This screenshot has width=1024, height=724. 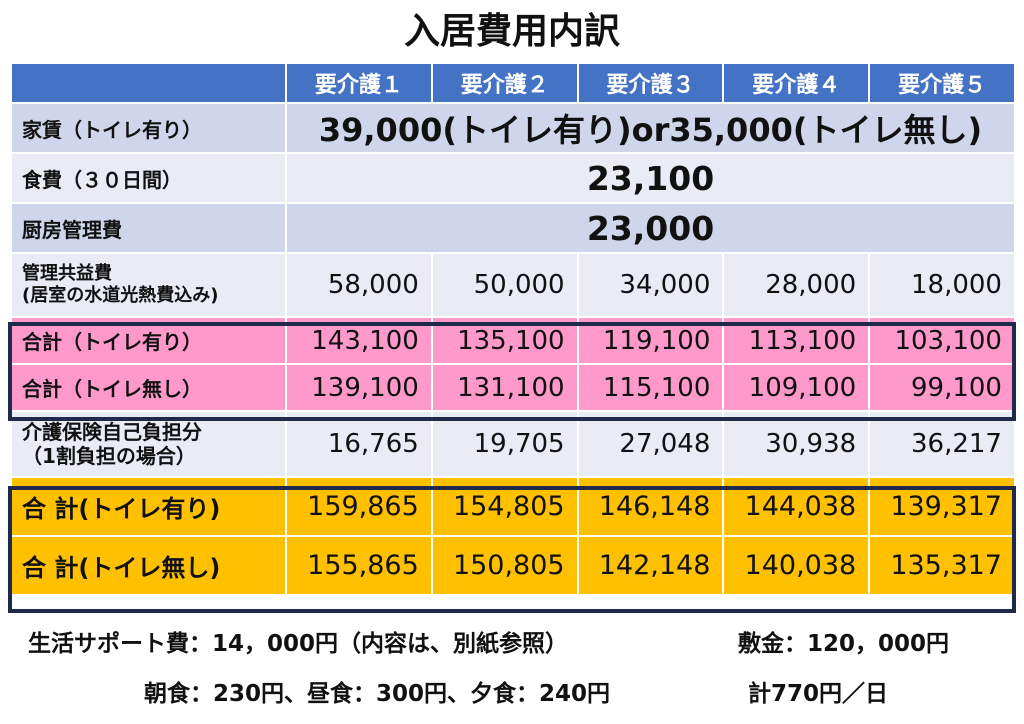 I want to click on header-care-level-3: 要介護３, so click(x=650, y=83).